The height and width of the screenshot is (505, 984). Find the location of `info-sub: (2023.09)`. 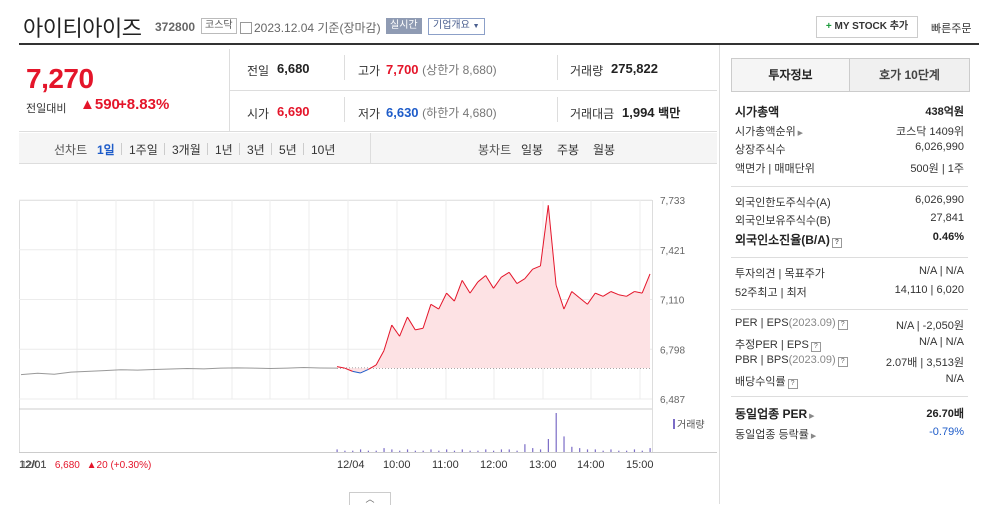

info-sub: (2023.09) is located at coordinates (812, 360).